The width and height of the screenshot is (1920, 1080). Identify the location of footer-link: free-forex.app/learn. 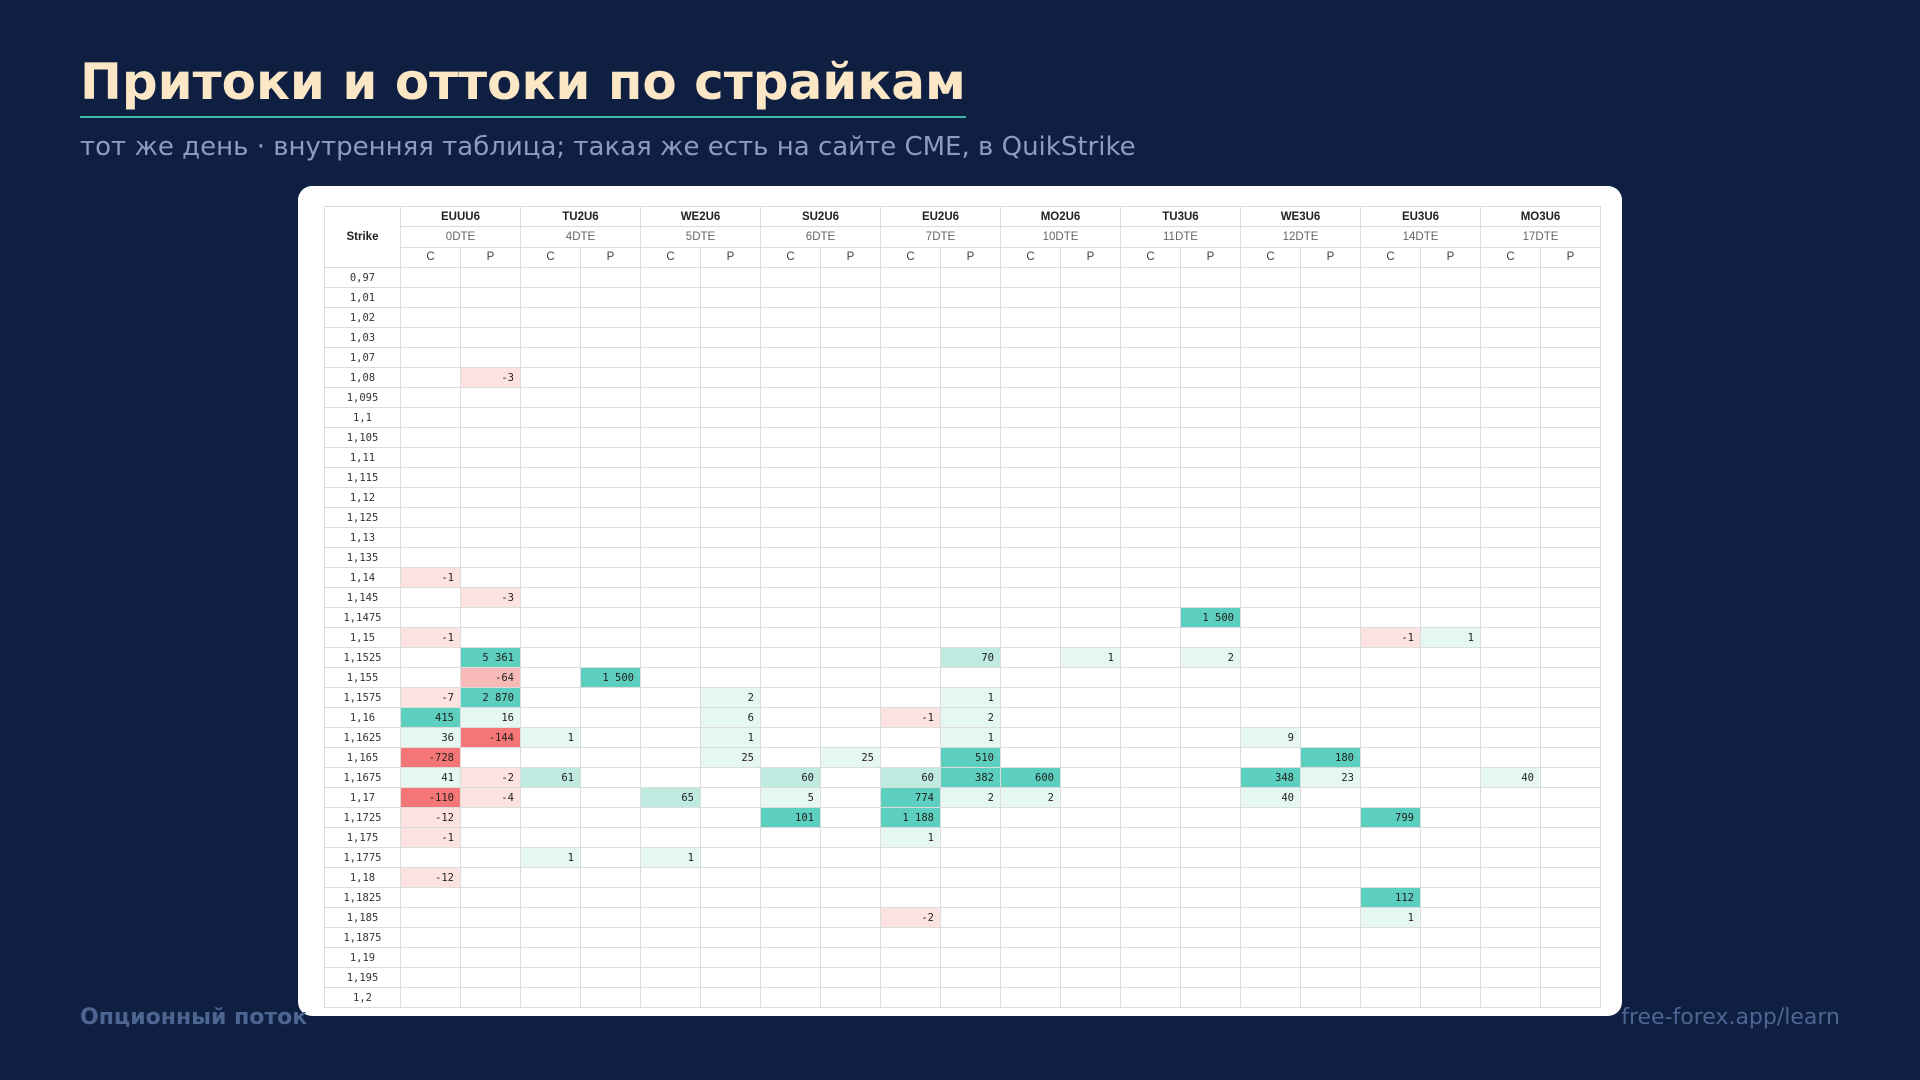
(1730, 1017).